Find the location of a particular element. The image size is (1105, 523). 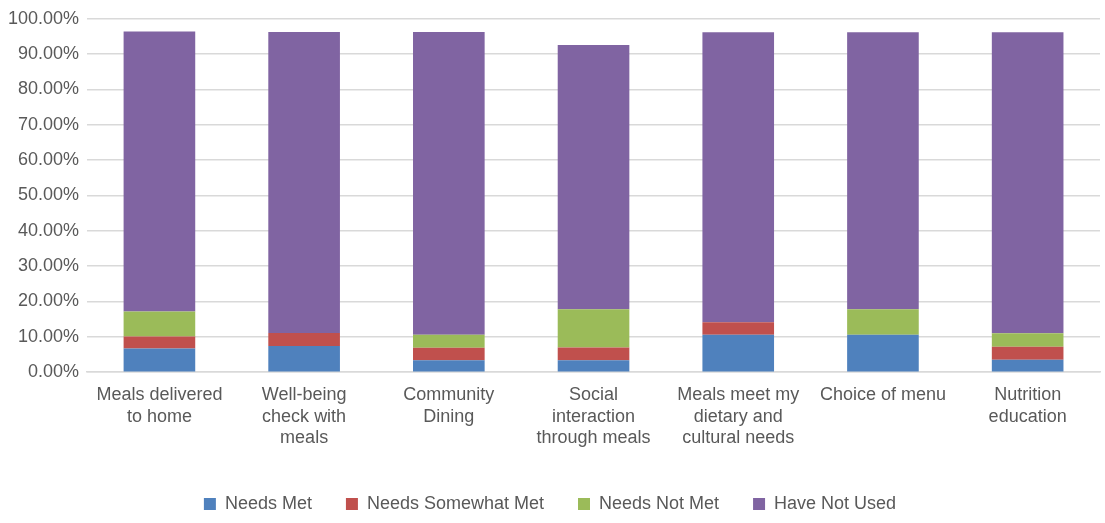

y-tick-label: 60.00% is located at coordinates (49, 159).